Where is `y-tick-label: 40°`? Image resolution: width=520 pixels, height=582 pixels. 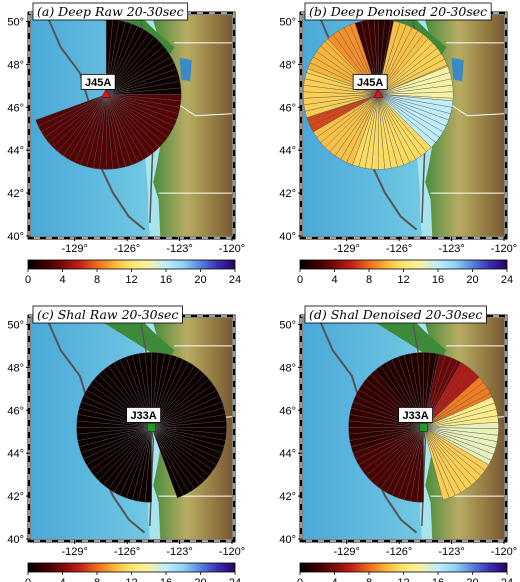 y-tick-label: 40° is located at coordinates (287, 540).